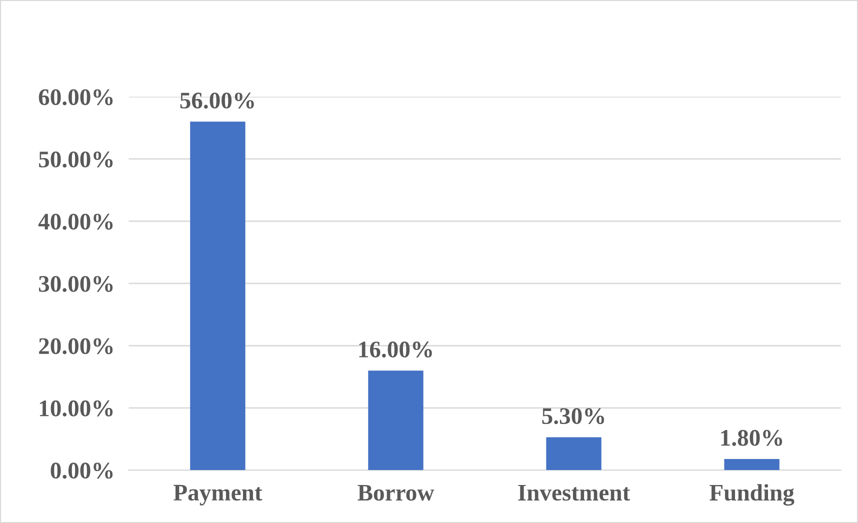  I want to click on y-tick-label: 50.00%, so click(76, 159).